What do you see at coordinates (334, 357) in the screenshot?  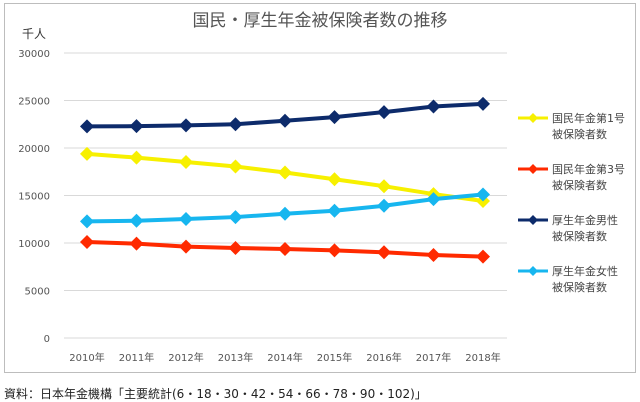 I see `x-tick-label: 2015年` at bounding box center [334, 357].